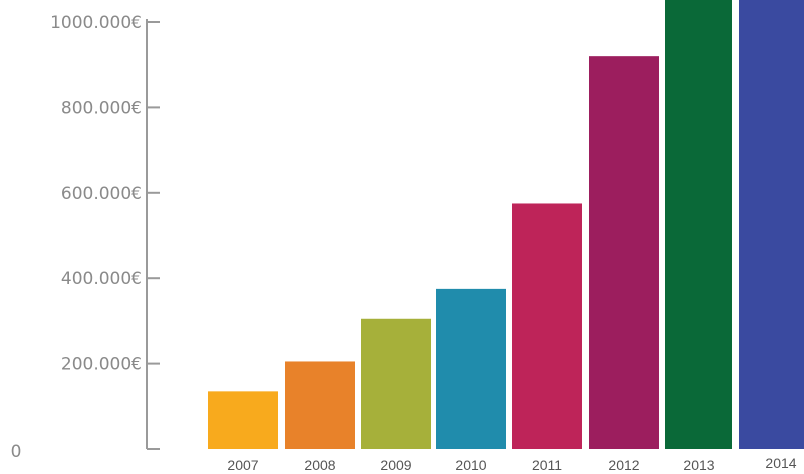 The width and height of the screenshot is (804, 474). What do you see at coordinates (511, 464) in the screenshot?
I see `x-axis: 2007 2008 2009 2010 2011 2012 2013 2014` at bounding box center [511, 464].